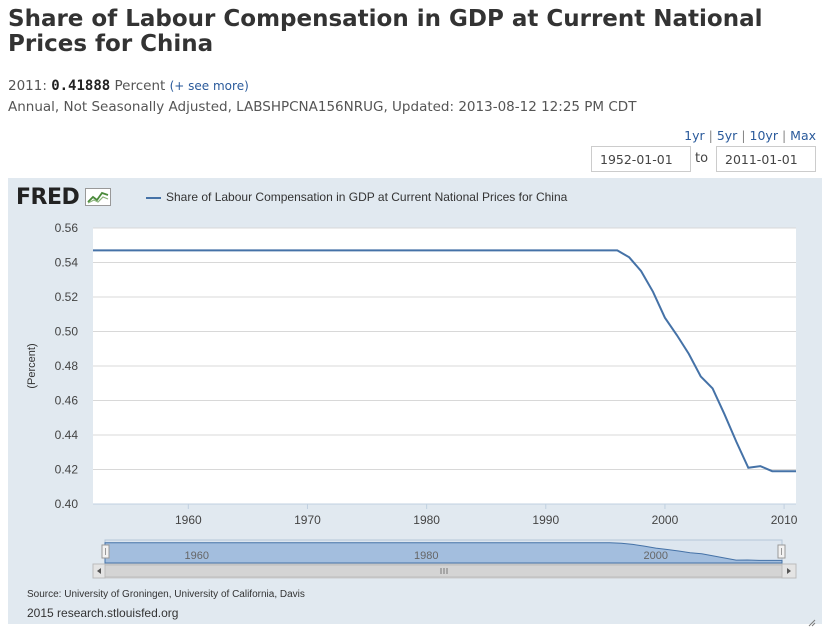 The height and width of the screenshot is (639, 837). What do you see at coordinates (99, 571) in the screenshot?
I see `scrollbar-left-button` at bounding box center [99, 571].